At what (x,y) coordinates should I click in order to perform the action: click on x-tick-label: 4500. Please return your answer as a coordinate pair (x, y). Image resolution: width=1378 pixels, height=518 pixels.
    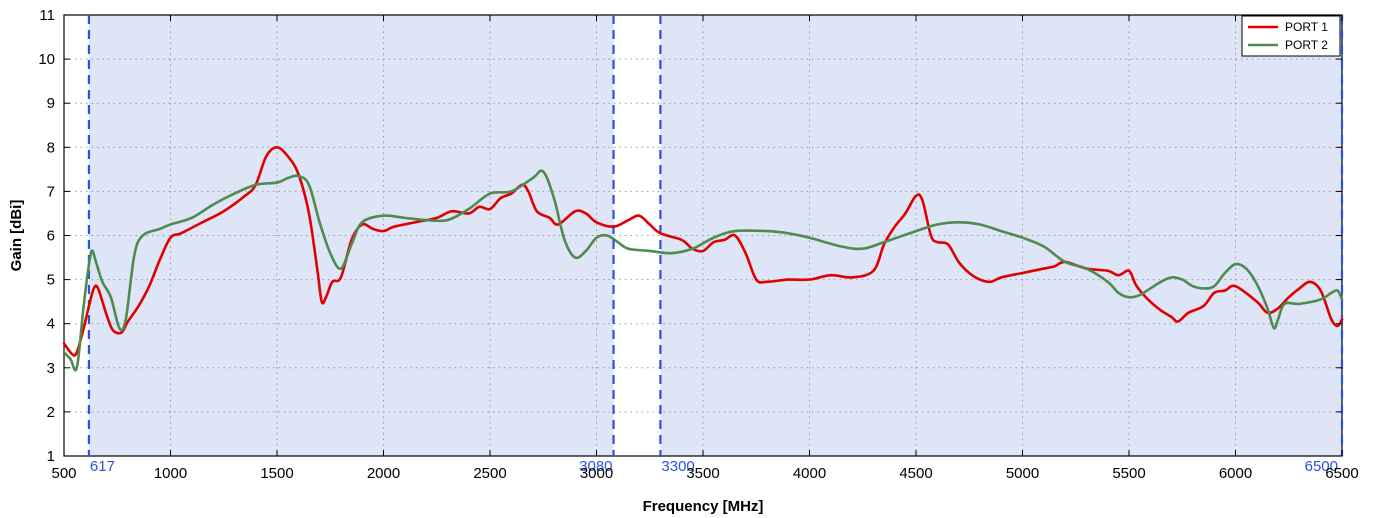
    Looking at the image, I should click on (915, 473).